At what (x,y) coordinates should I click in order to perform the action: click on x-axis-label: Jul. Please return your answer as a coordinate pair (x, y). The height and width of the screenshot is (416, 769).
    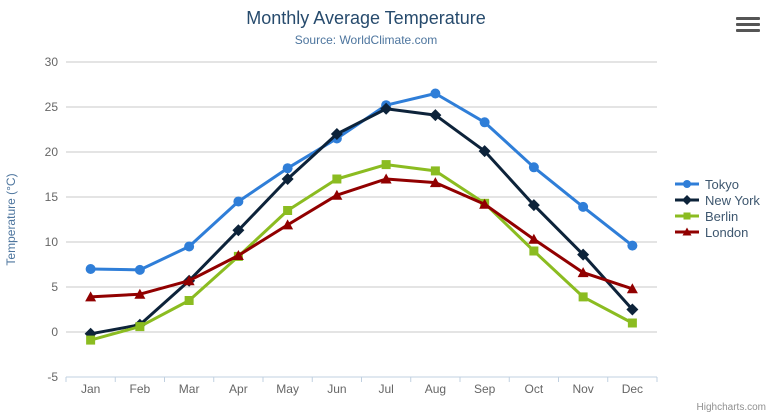
    Looking at the image, I should click on (385, 389).